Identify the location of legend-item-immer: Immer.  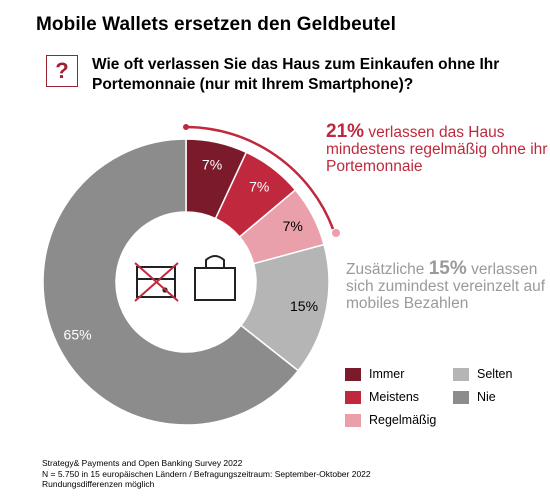
(374, 374).